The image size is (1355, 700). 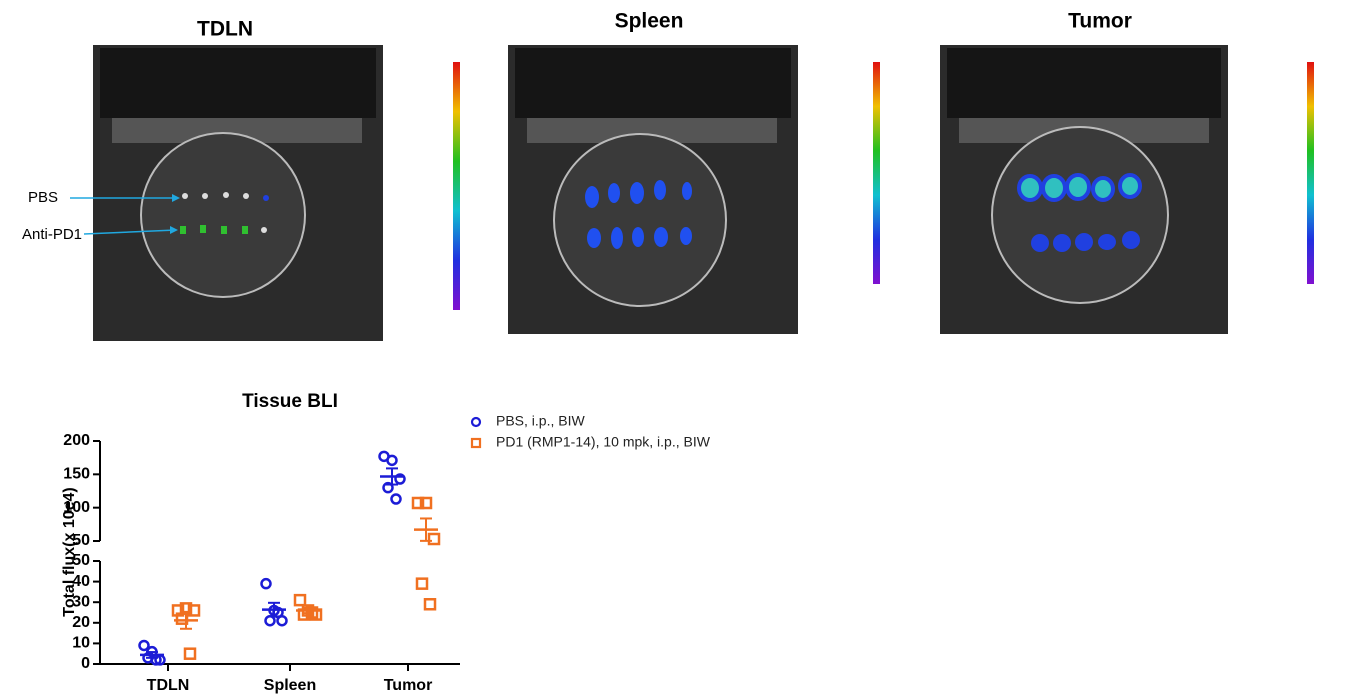 I want to click on y-axis-label: Total flux(x 10e4), so click(x=69, y=552).